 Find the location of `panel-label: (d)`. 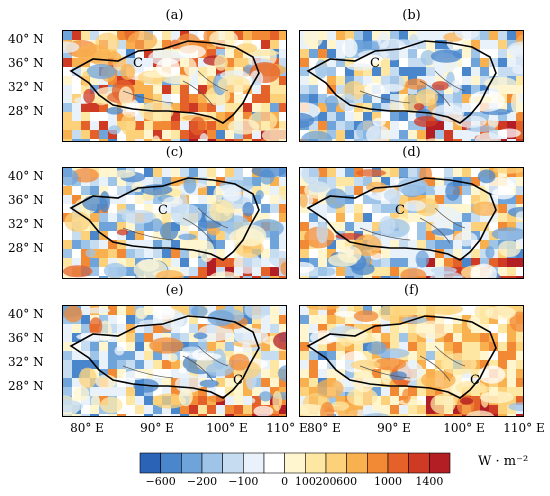

panel-label: (d) is located at coordinates (411, 152).